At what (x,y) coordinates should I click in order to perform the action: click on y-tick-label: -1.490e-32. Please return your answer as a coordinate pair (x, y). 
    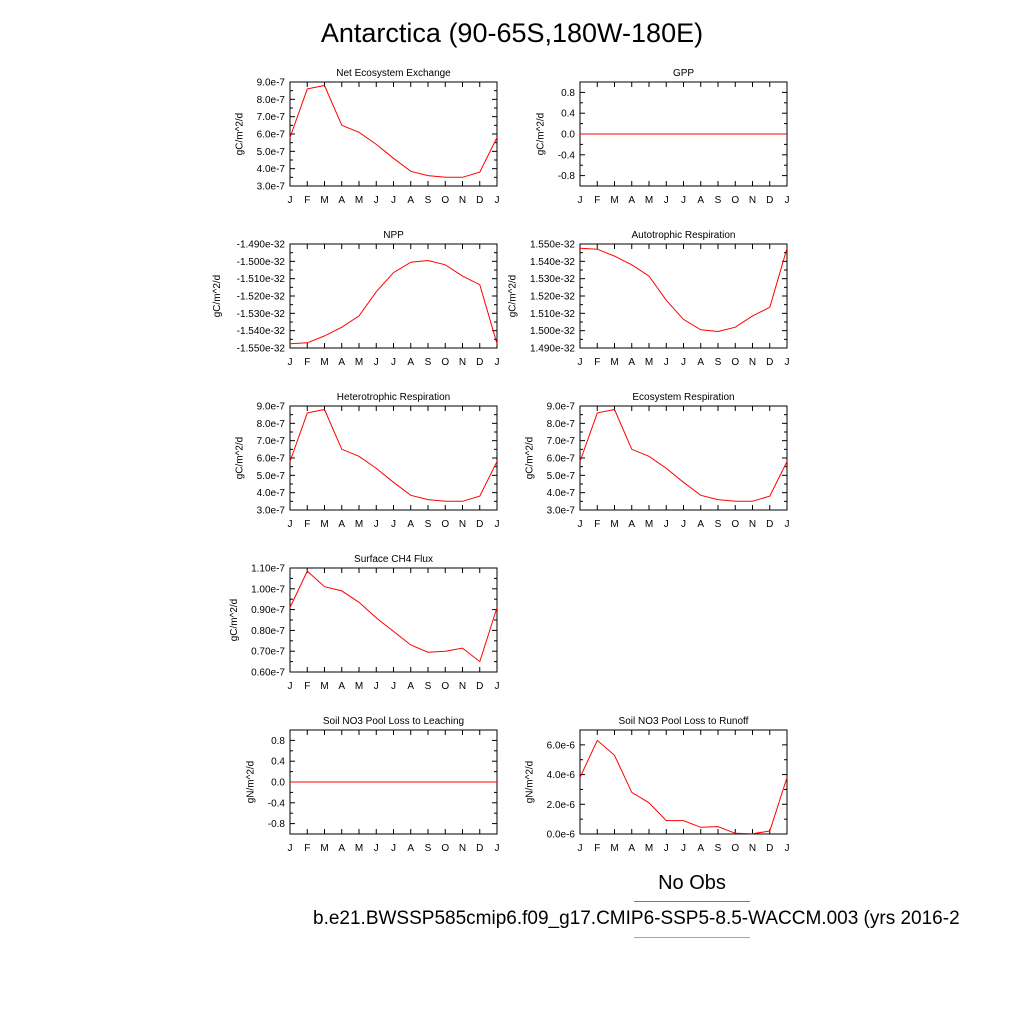
    Looking at the image, I should click on (261, 245).